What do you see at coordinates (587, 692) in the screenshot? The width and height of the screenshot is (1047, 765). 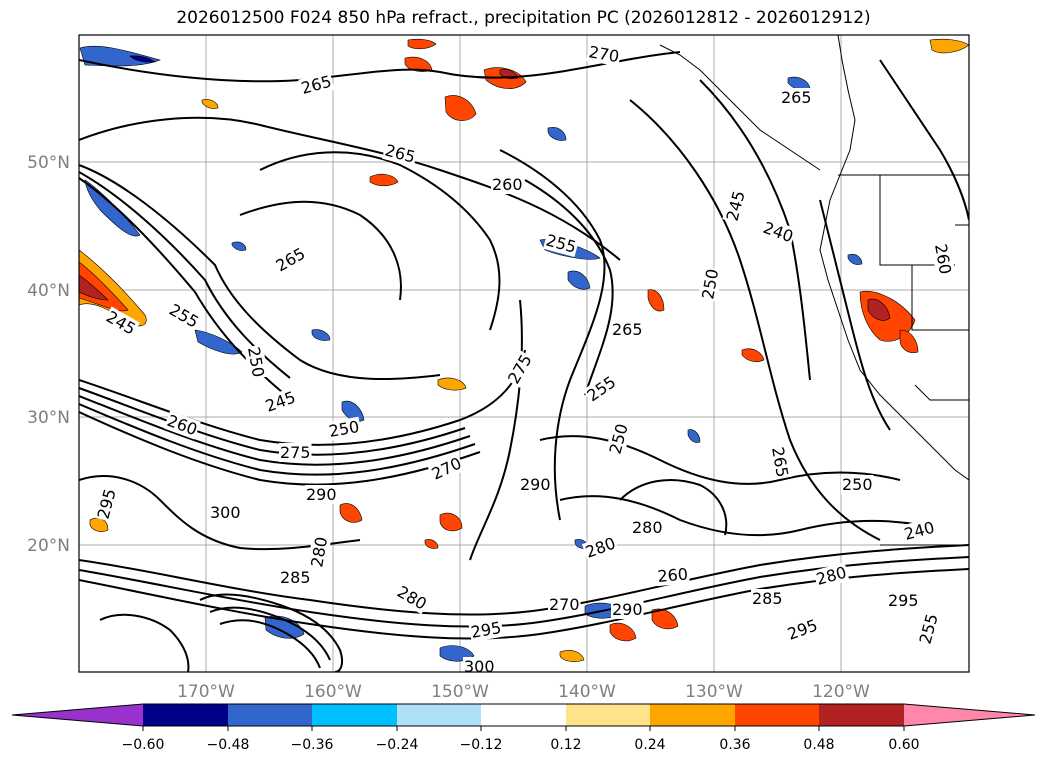 I see `lon-label: 140°W` at bounding box center [587, 692].